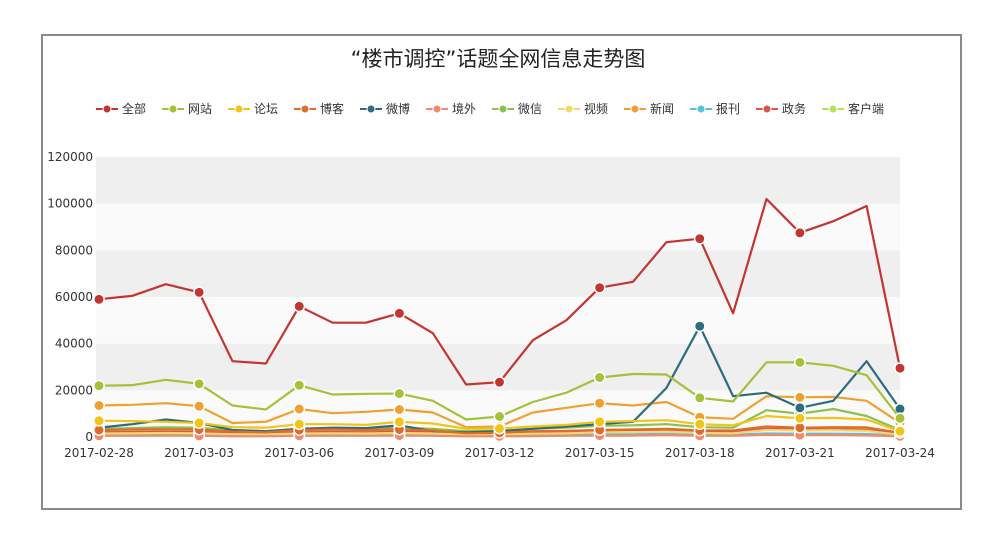 The height and width of the screenshot is (547, 1002). I want to click on legend-label: 报刊, so click(728, 108).